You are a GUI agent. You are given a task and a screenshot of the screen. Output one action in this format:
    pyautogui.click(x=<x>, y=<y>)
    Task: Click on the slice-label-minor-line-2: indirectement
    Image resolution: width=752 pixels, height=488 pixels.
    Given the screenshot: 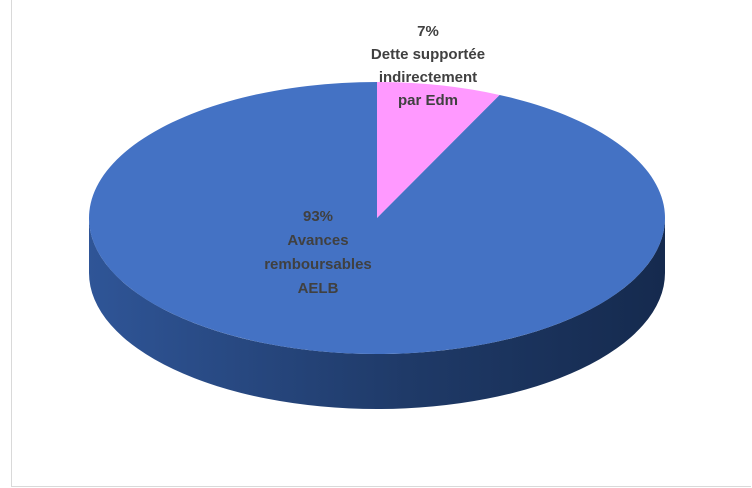 What is the action you would take?
    pyautogui.click(x=428, y=77)
    